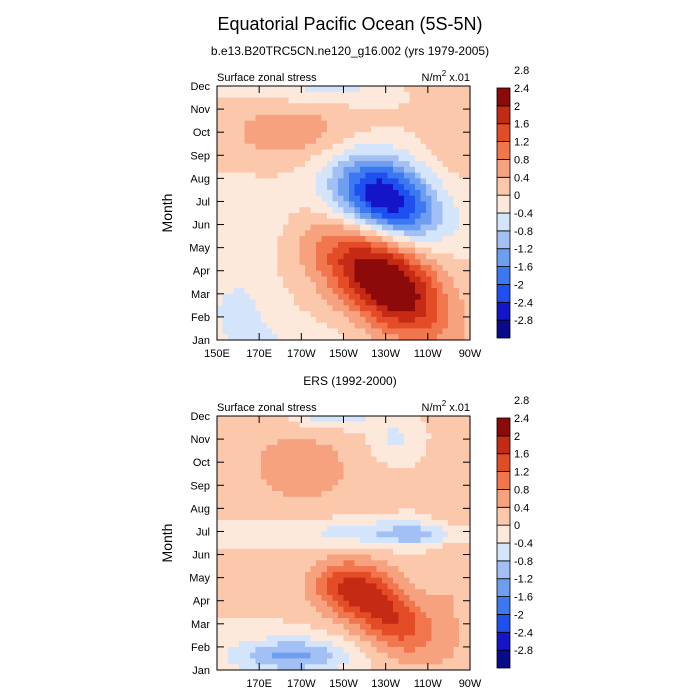 The width and height of the screenshot is (700, 700). What do you see at coordinates (523, 321) in the screenshot?
I see `colorbar-label: -2.8` at bounding box center [523, 321].